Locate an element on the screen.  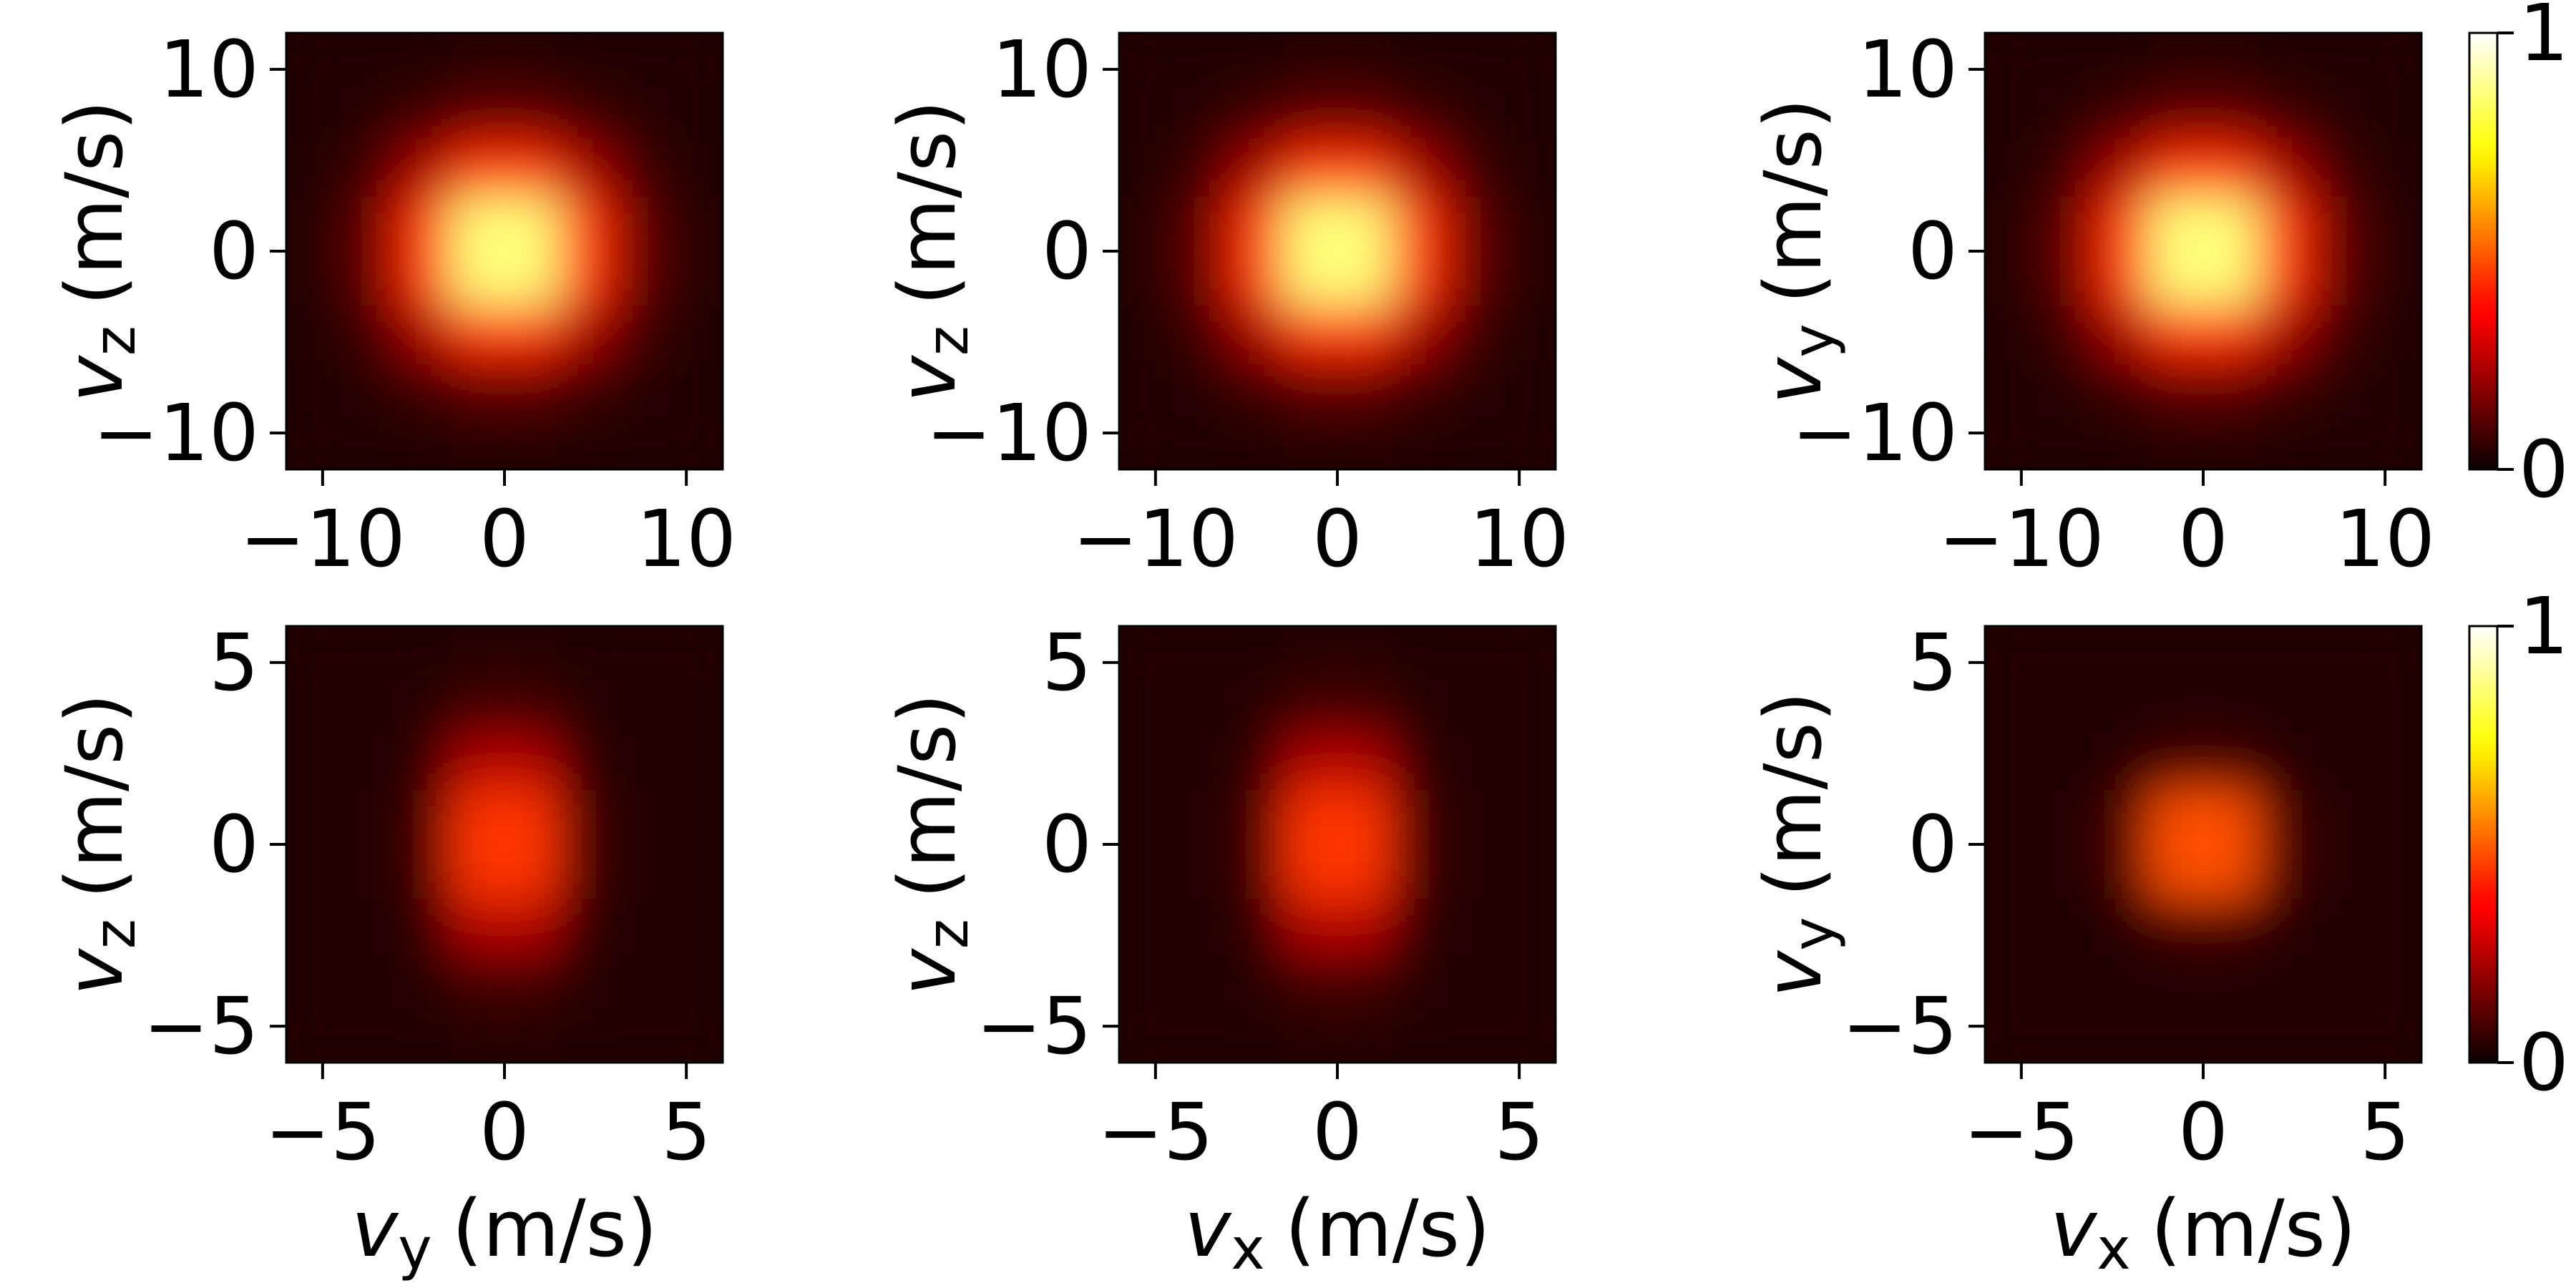
x-tick-label: −10 is located at coordinates (323, 539).